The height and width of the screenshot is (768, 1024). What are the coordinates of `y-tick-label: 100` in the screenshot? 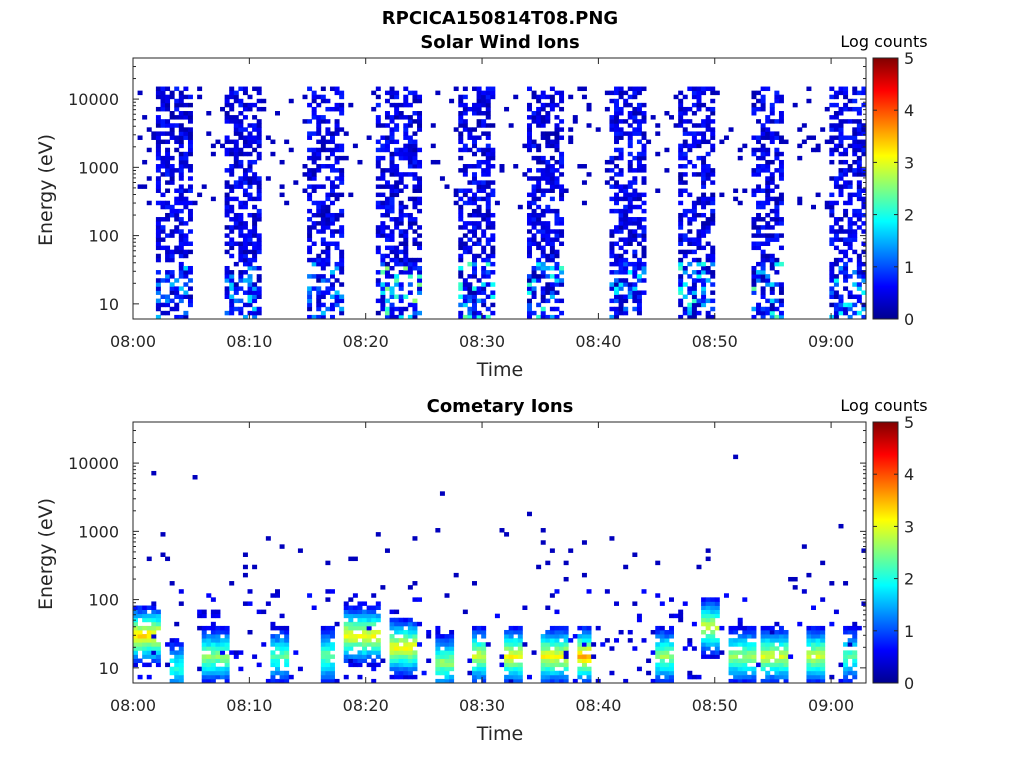 It's located at (103, 600).